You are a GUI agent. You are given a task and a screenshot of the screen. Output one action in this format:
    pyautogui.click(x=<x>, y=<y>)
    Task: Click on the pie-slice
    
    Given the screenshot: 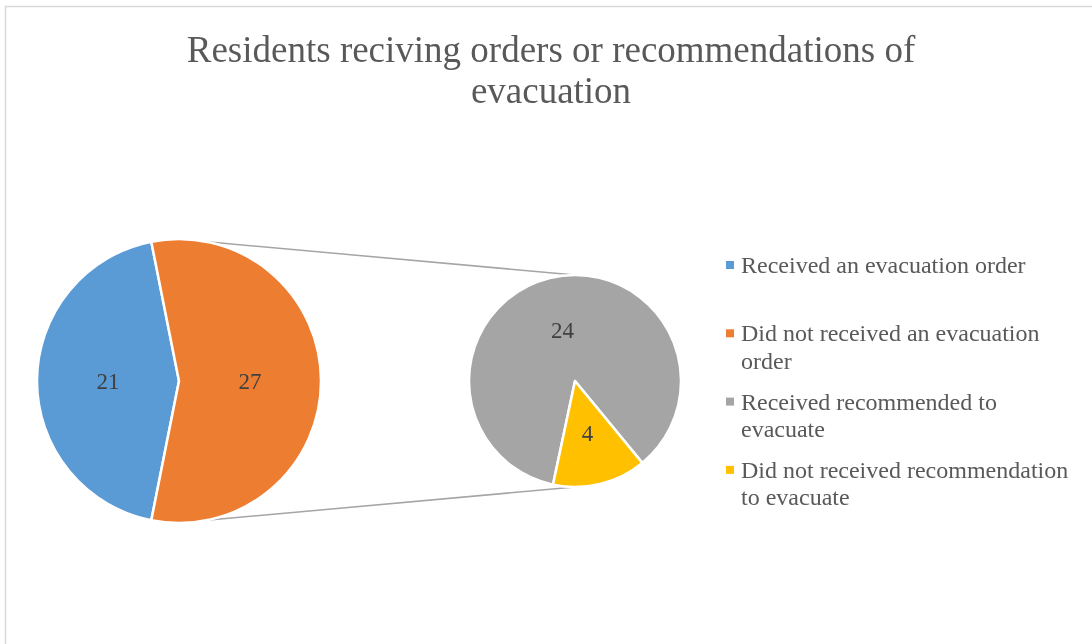 What is the action you would take?
    pyautogui.click(x=575, y=379)
    